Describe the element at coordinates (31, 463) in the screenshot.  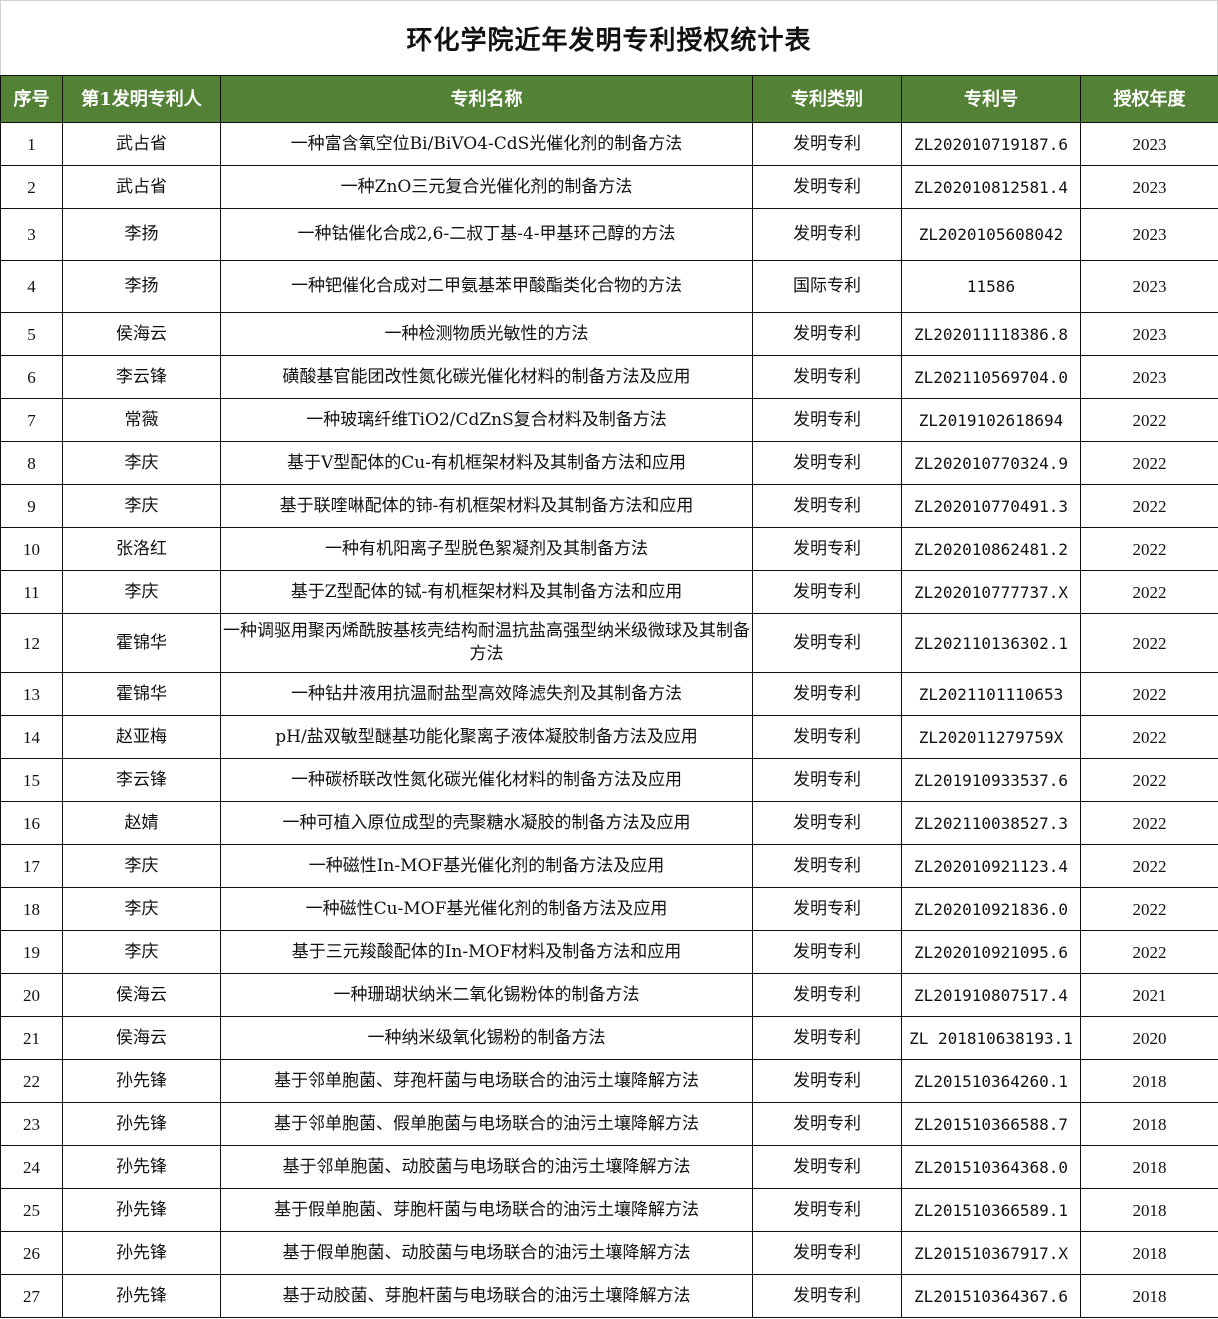
I see `index-cell: 8` at that location.